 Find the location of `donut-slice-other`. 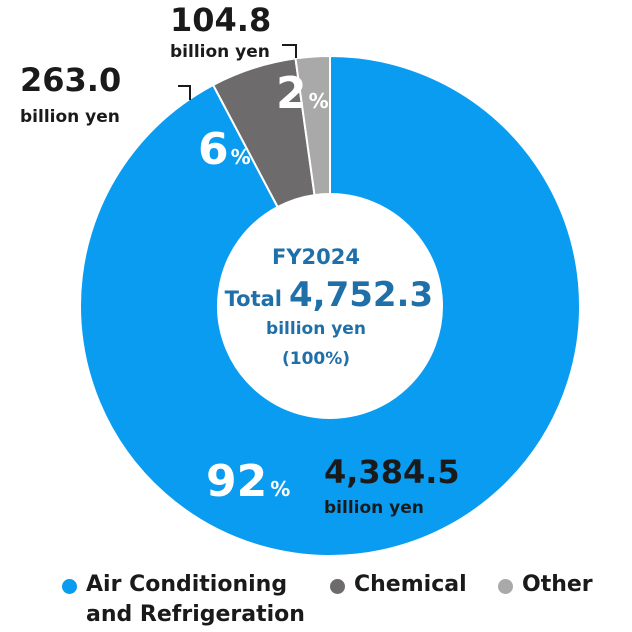

donut-slice-other is located at coordinates (312, 125).